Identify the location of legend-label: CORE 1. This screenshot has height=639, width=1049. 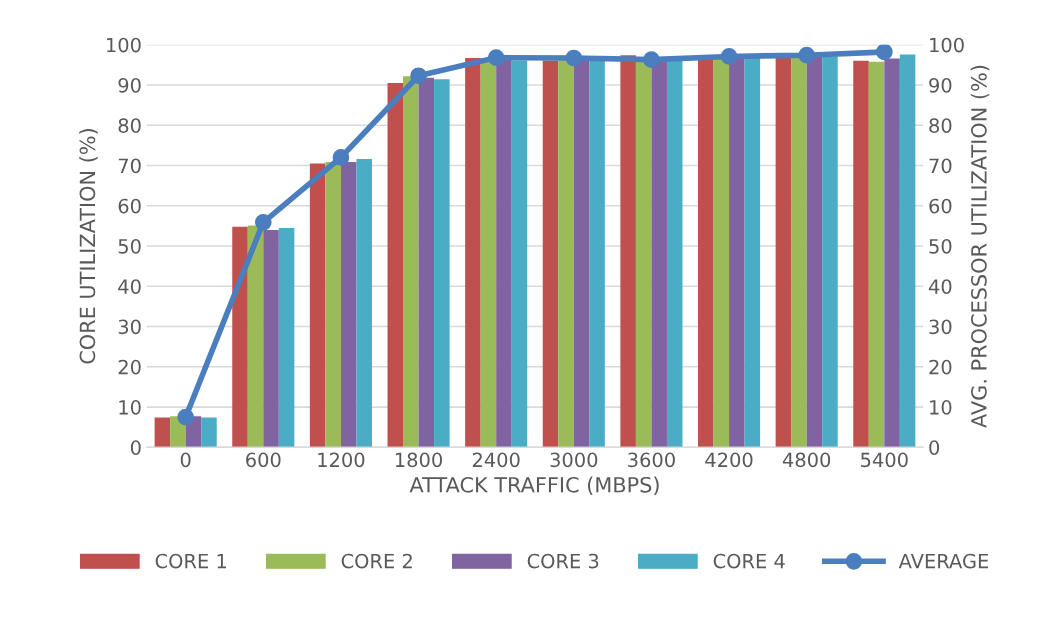
(190, 561).